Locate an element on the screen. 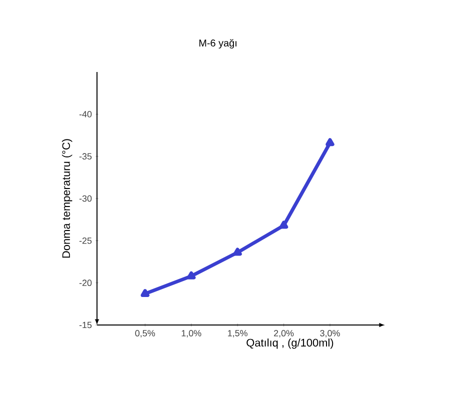  x-axis-title: Qatılıq , (g/100ml) is located at coordinates (290, 343).